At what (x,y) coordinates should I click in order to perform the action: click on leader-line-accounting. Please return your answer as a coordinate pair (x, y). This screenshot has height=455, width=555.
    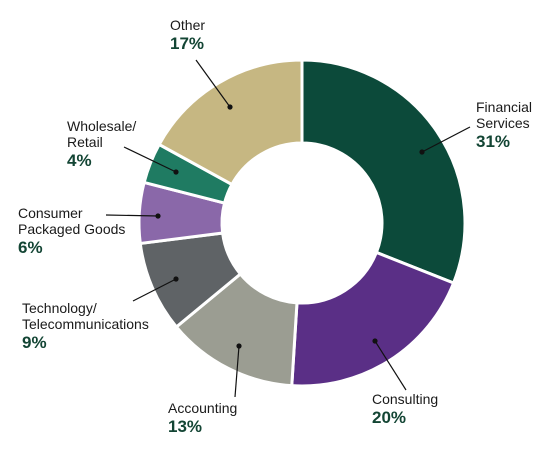
    Looking at the image, I should click on (237, 371).